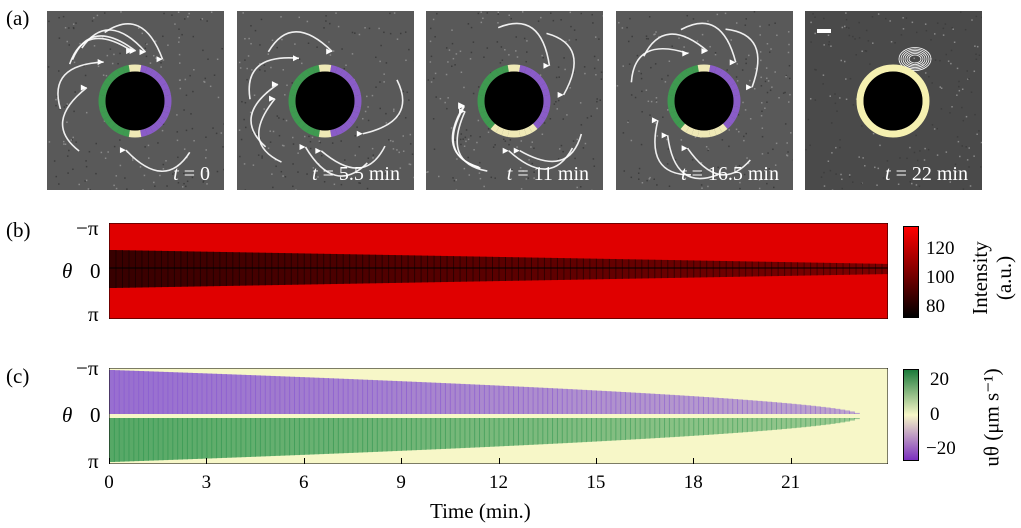 The image size is (1021, 528). I want to click on theta-label-c: θ, so click(67, 415).